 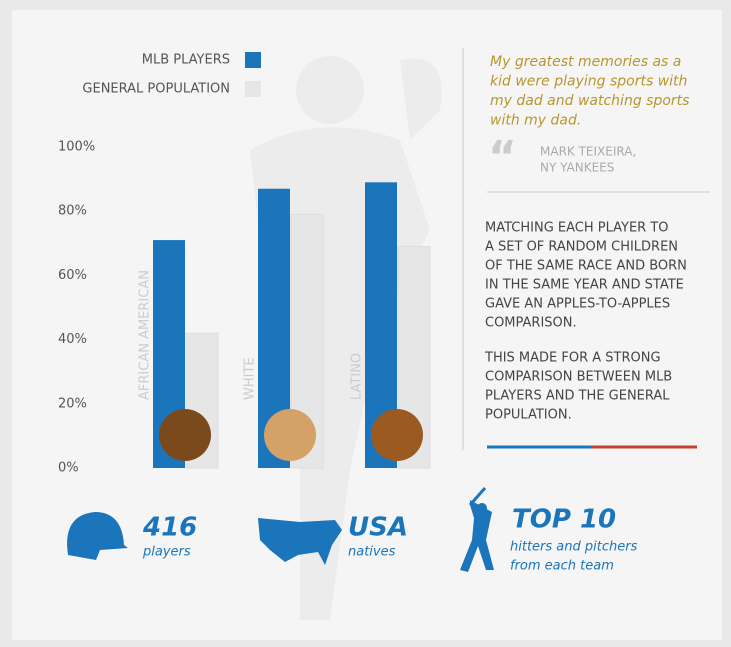 I want to click on stat-text: hitters and pitchers, so click(x=574, y=547).